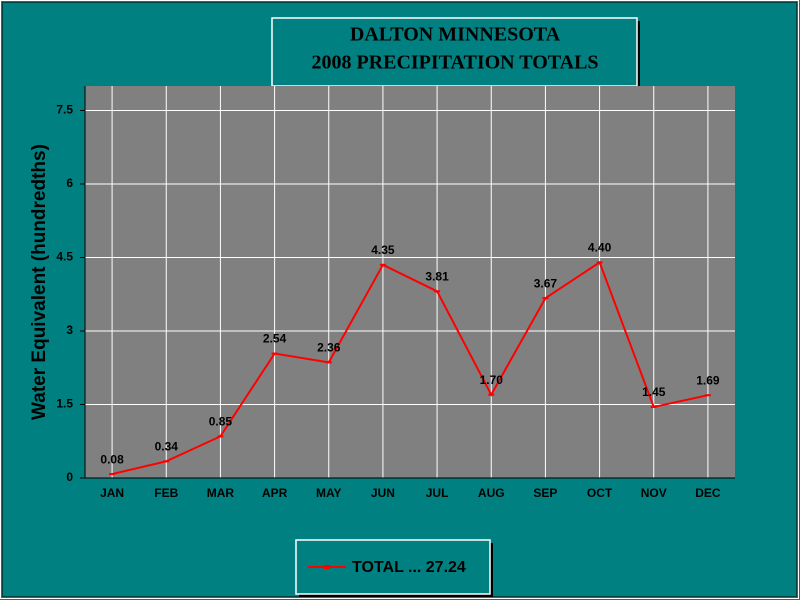  What do you see at coordinates (167, 447) in the screenshot?
I see `data-label: 0.34` at bounding box center [167, 447].